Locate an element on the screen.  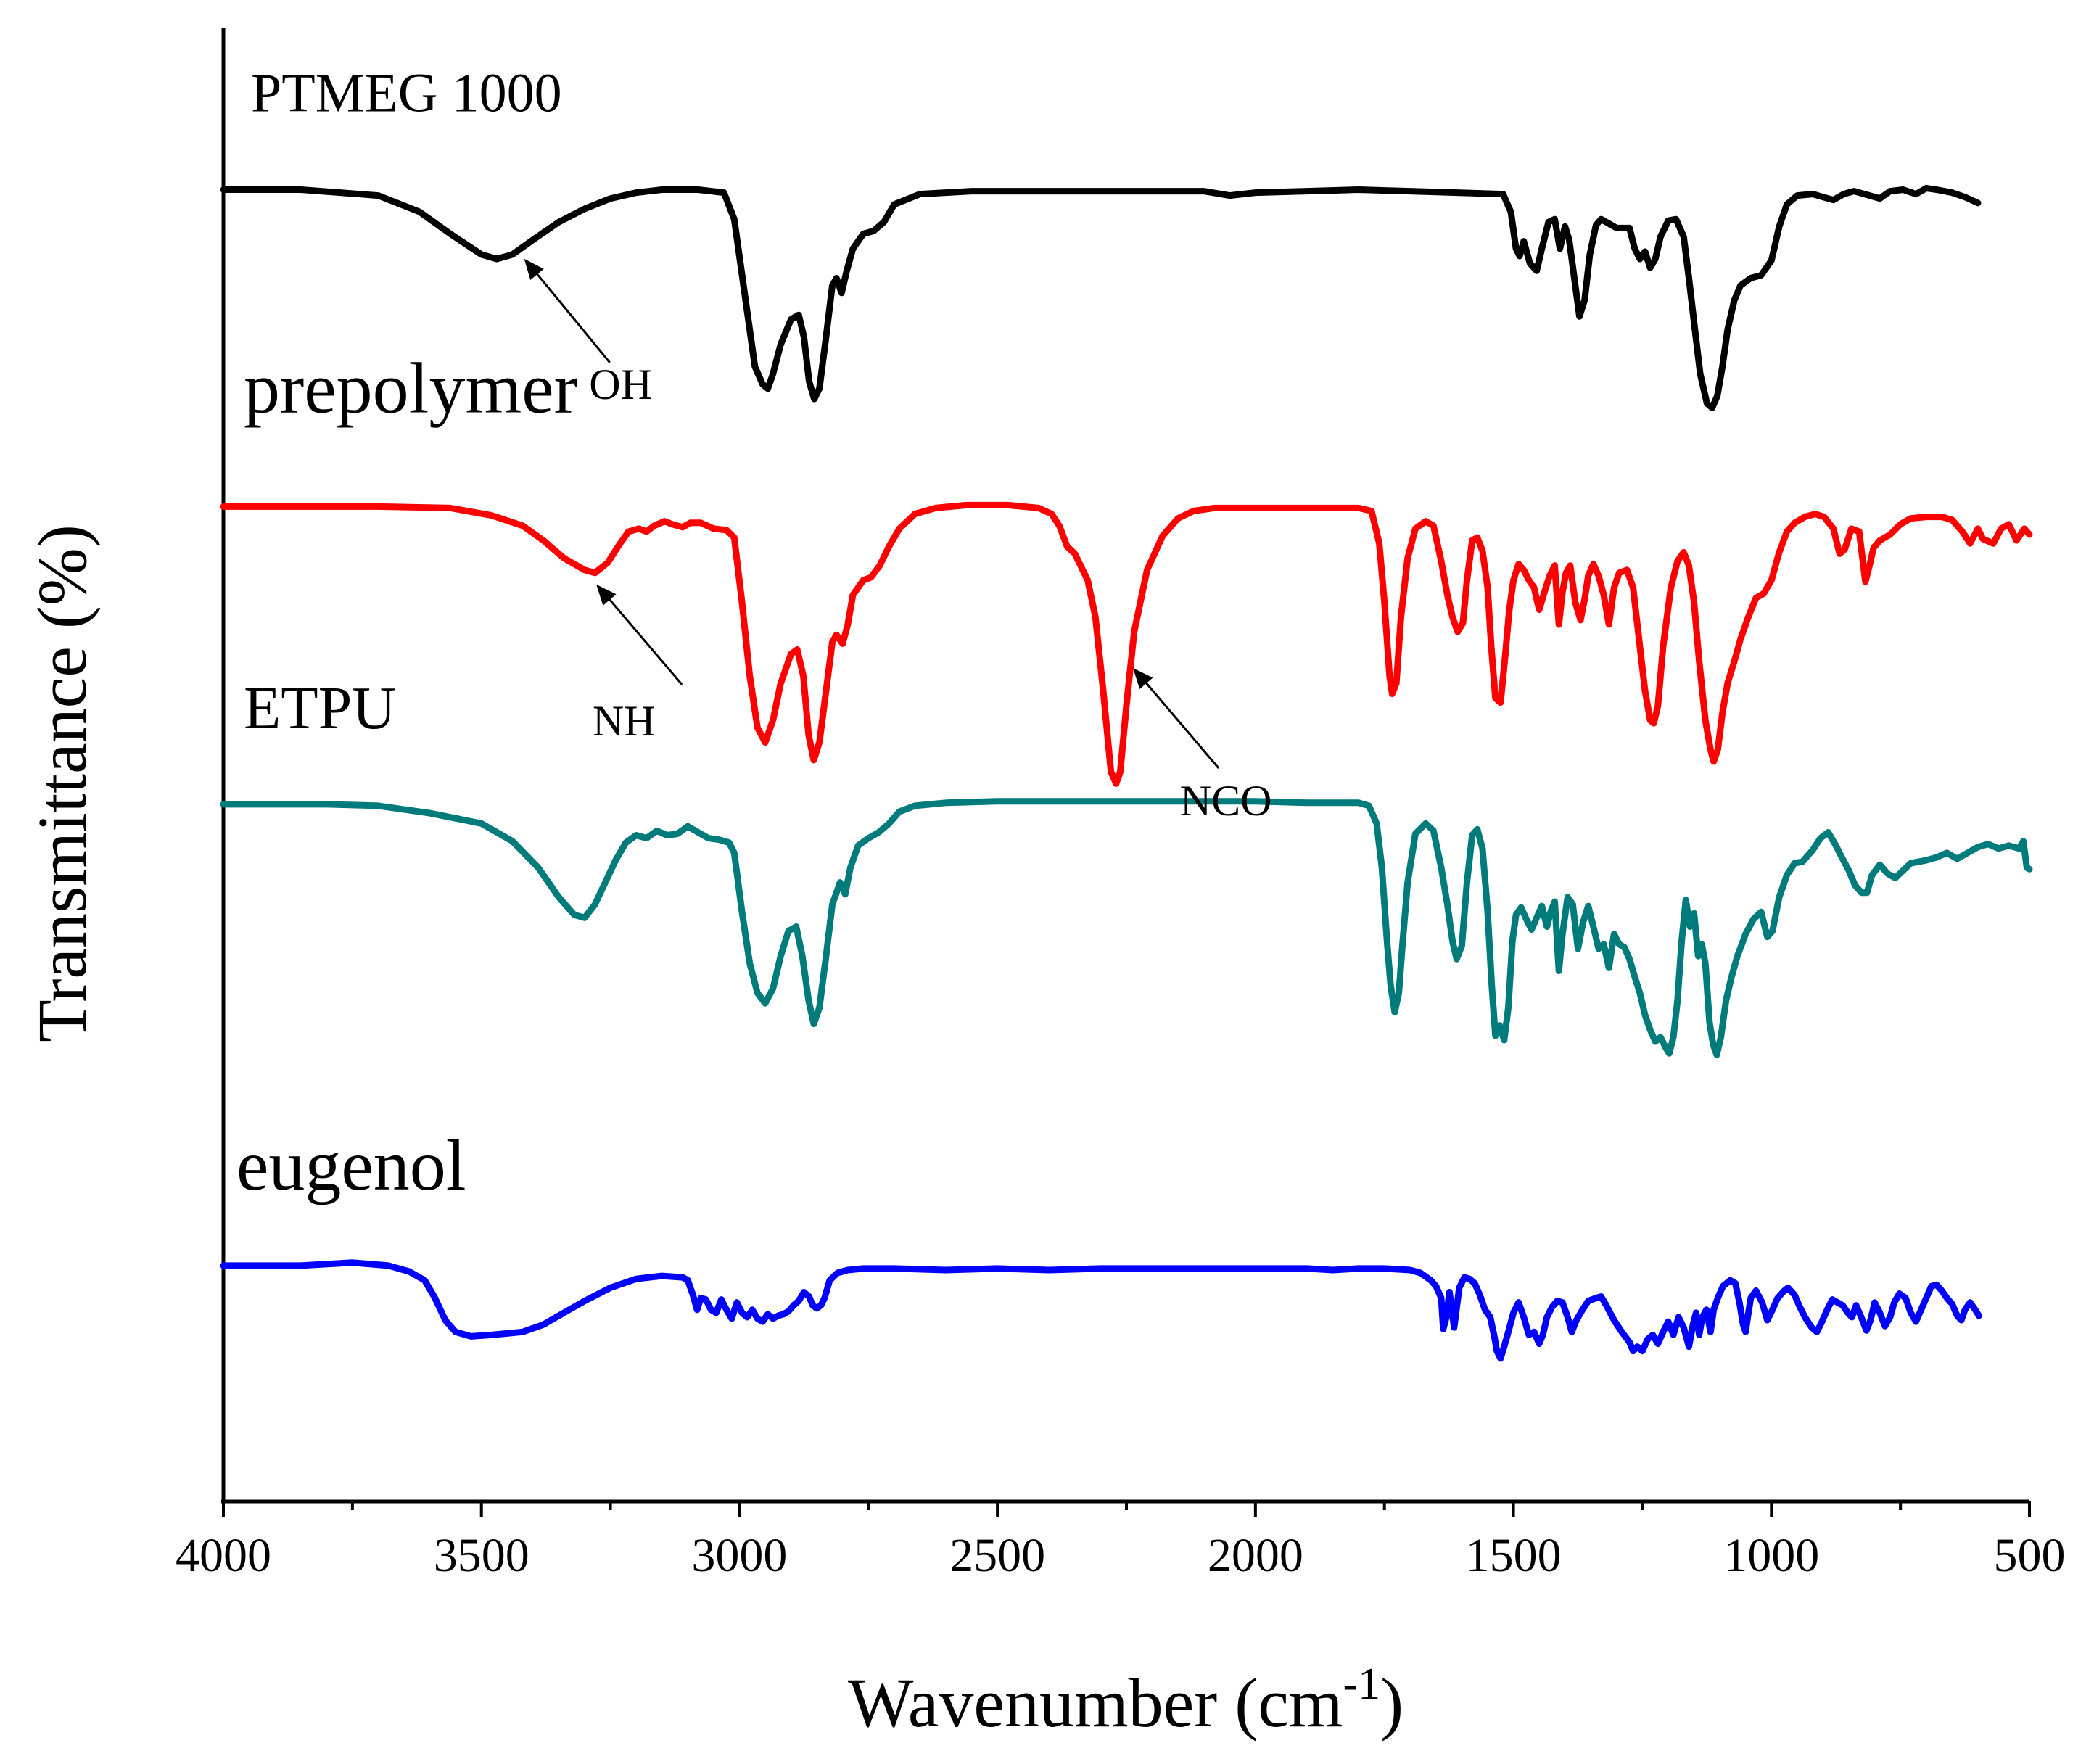
annotation-label-nco: NCO is located at coordinates (1226, 801).